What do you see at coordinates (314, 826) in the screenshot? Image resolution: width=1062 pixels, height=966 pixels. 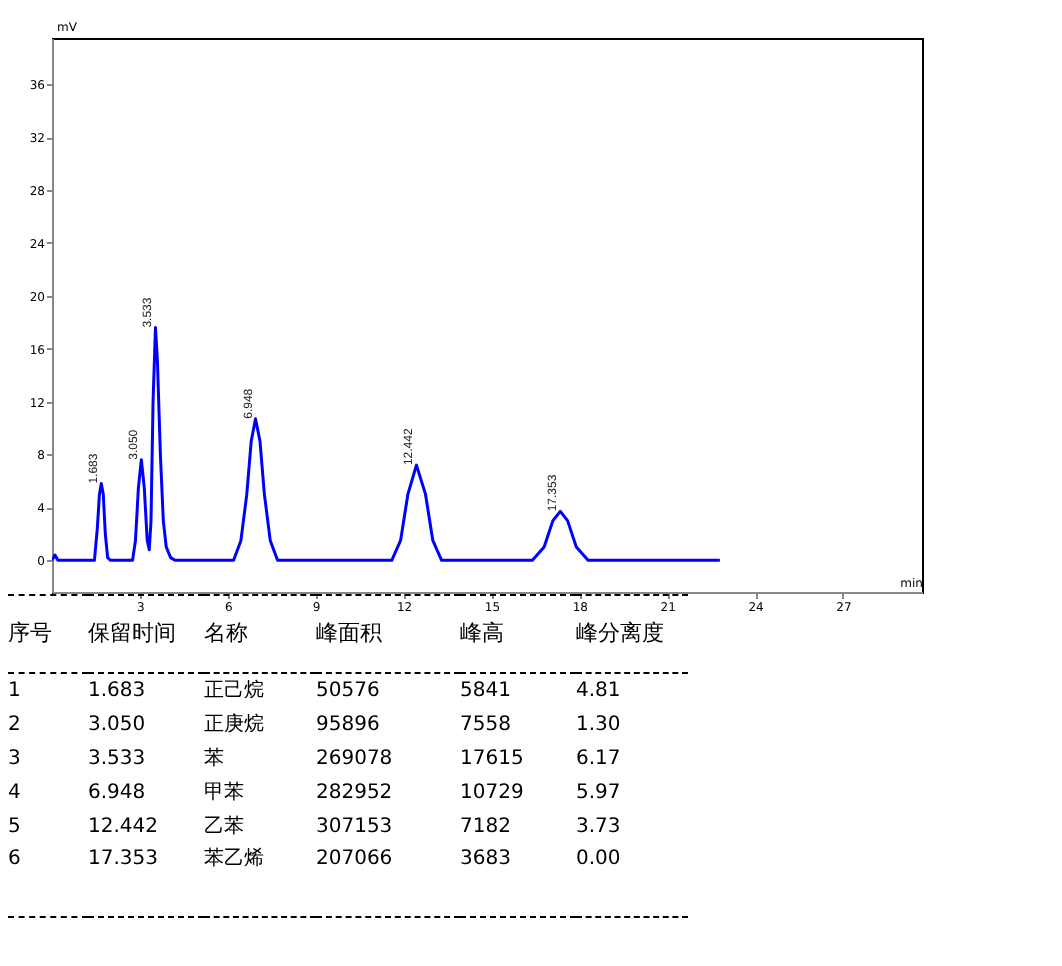 I see `text: 5 12.442 乙苯 307153 7182 3.73` at bounding box center [314, 826].